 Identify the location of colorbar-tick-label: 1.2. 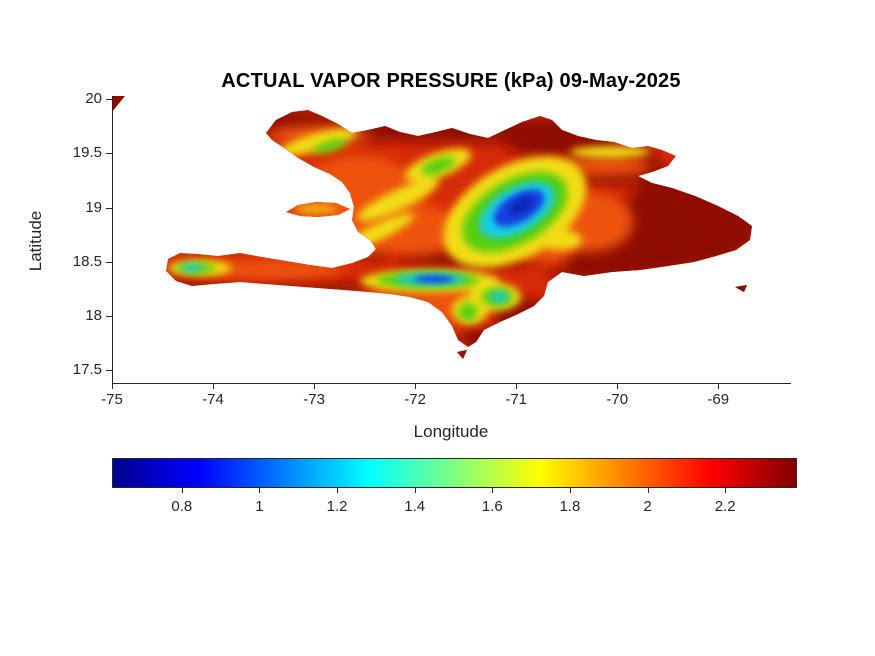
(337, 506).